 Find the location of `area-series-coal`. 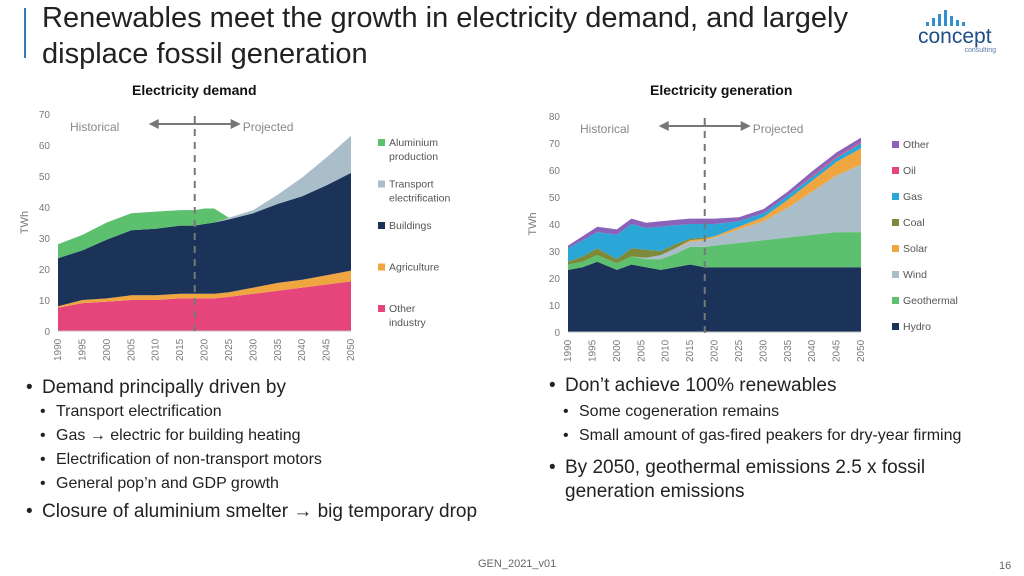

area-series-coal is located at coordinates (714, 206).